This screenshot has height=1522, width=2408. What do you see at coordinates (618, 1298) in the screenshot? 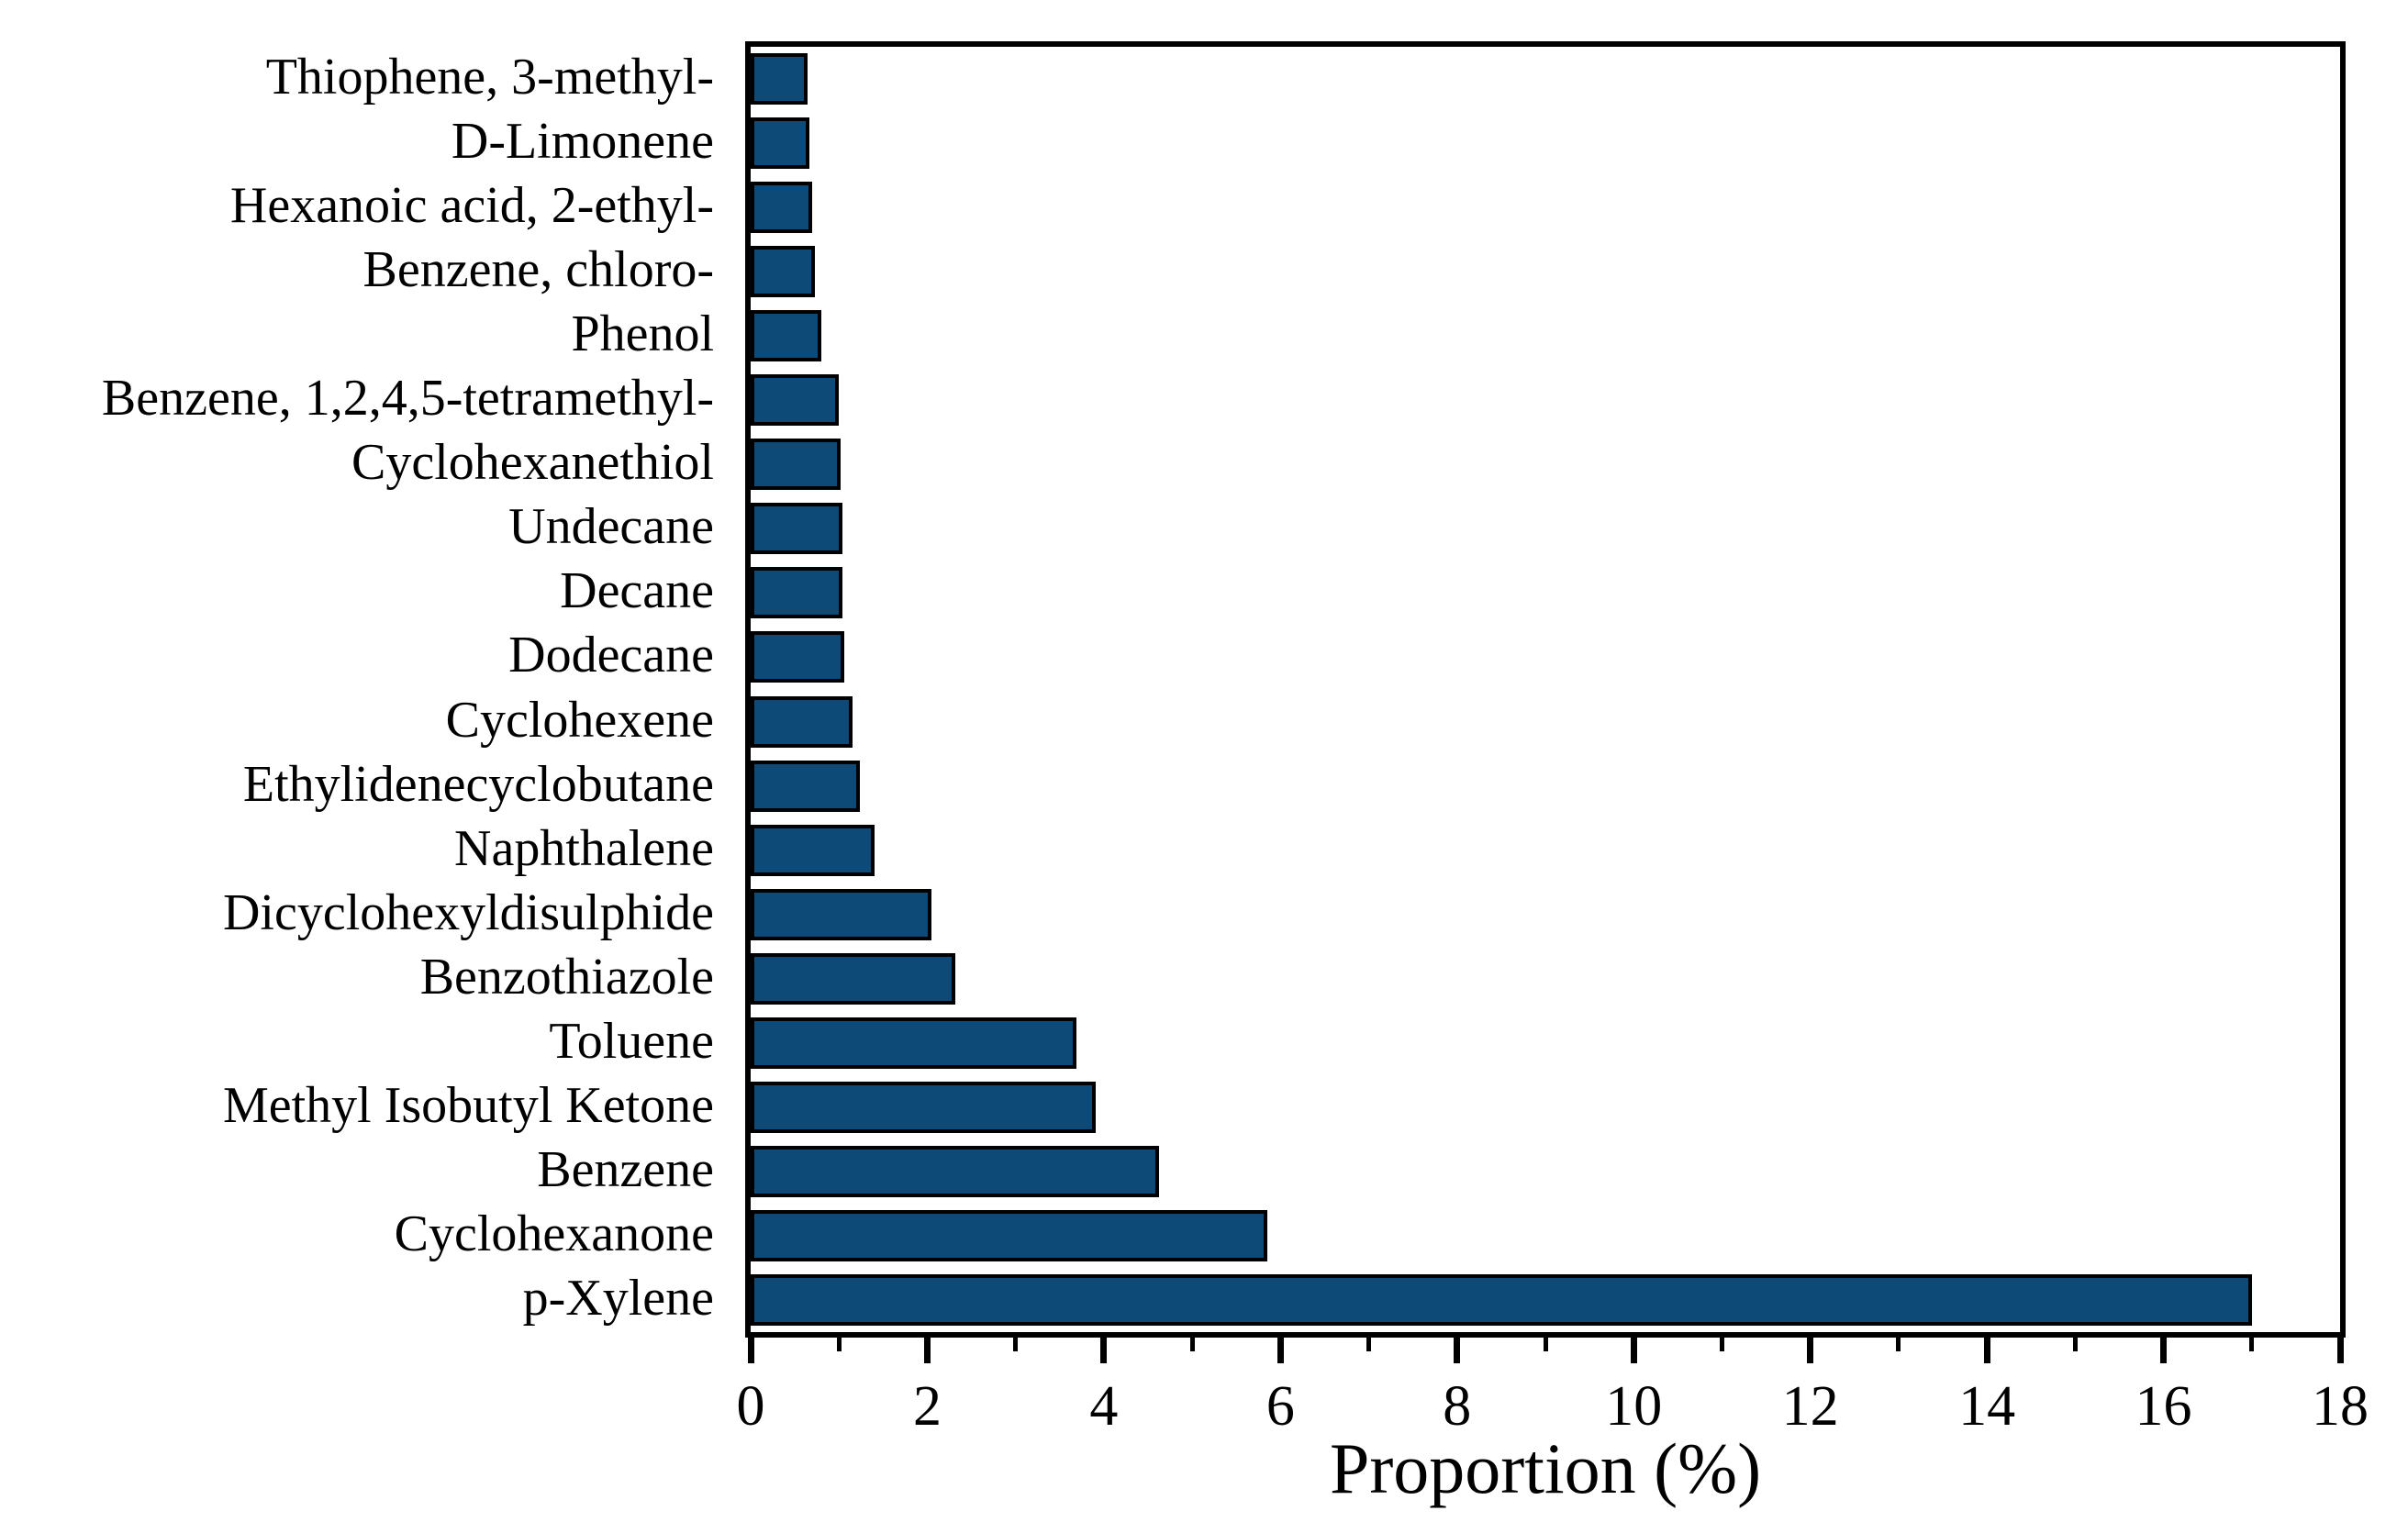
I see `y-category-label: p-Xylene` at bounding box center [618, 1298].